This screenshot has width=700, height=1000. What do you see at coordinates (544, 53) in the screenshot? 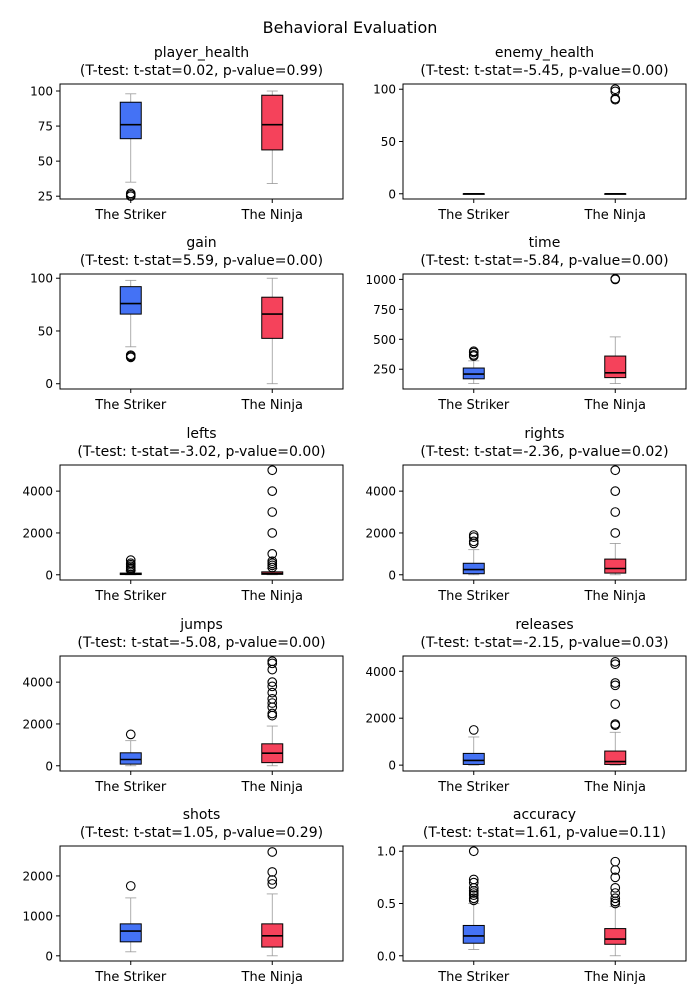
I see `subplot-title: enemy_health` at bounding box center [544, 53].